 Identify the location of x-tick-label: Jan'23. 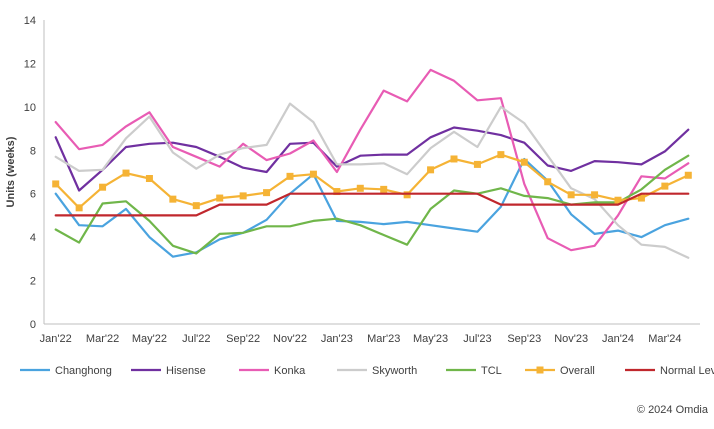
(337, 339).